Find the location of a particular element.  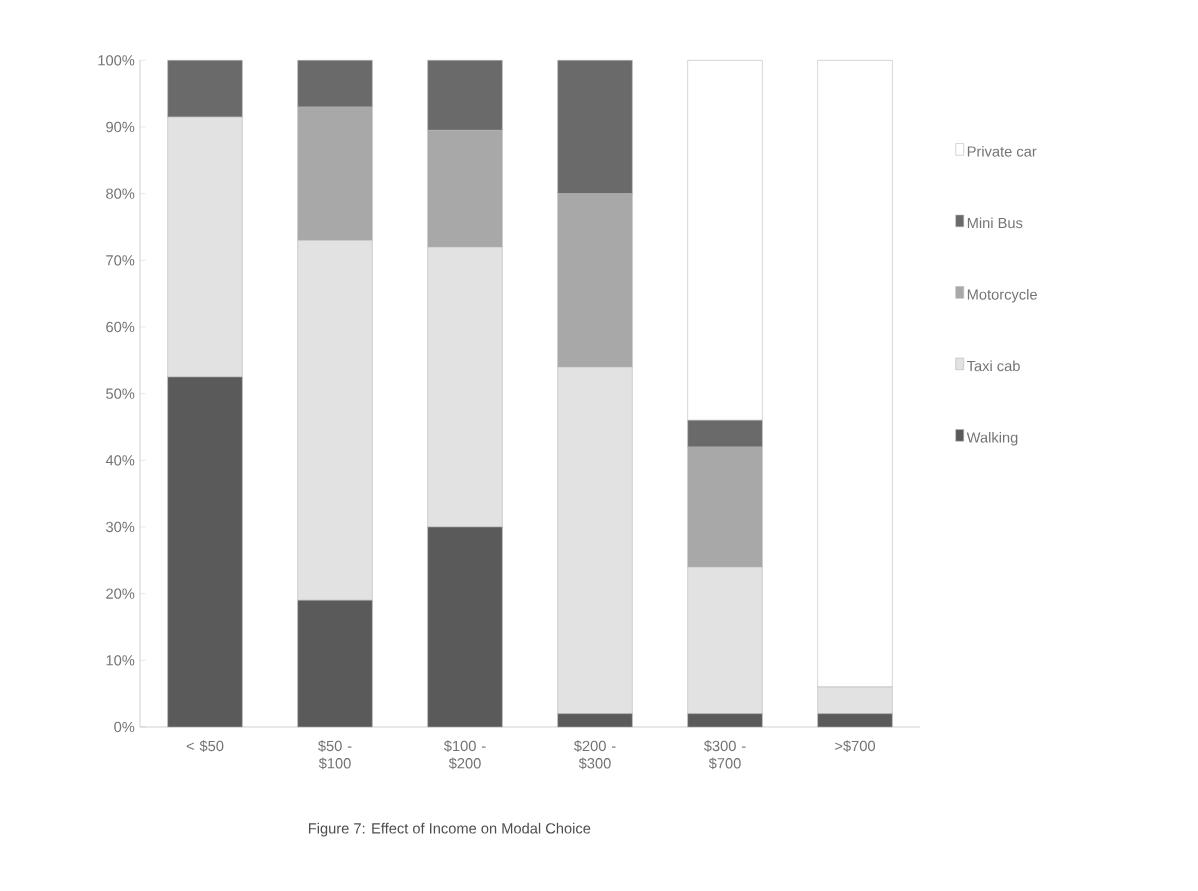

y-tick-label: 20% is located at coordinates (120, 593).